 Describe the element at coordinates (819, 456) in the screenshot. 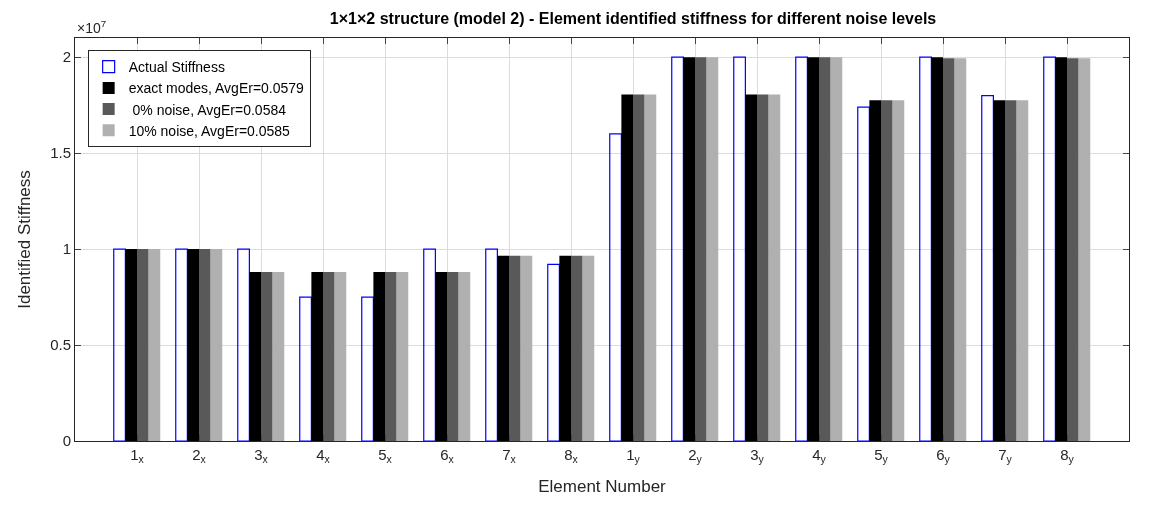

I see `x-tick-label: 4$_{y}$` at that location.